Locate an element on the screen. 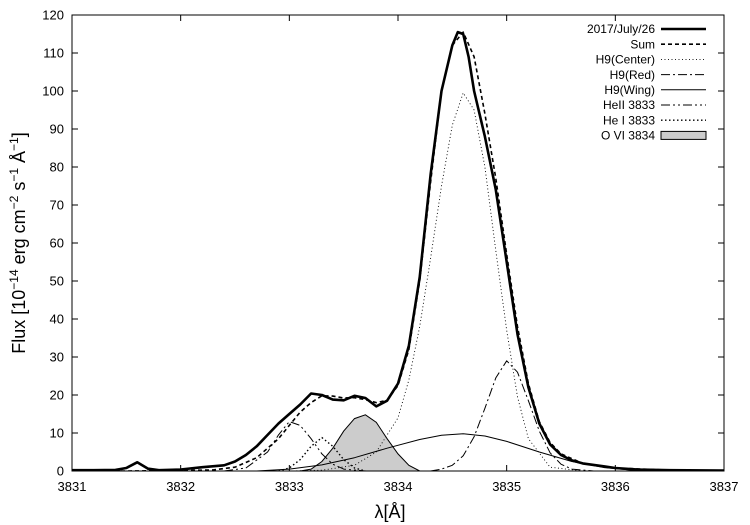 Image resolution: width=750 pixels, height=525 pixels. legend-label: H9(Center) is located at coordinates (625, 60).